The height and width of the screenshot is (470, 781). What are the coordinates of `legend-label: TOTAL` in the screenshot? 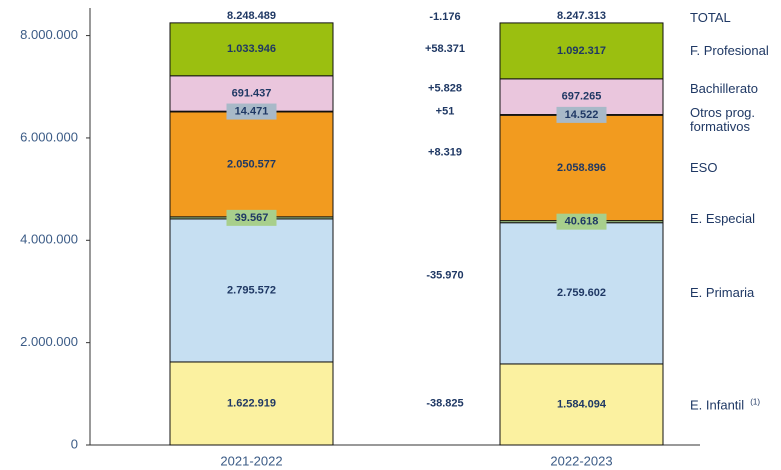 It's located at (710, 18).